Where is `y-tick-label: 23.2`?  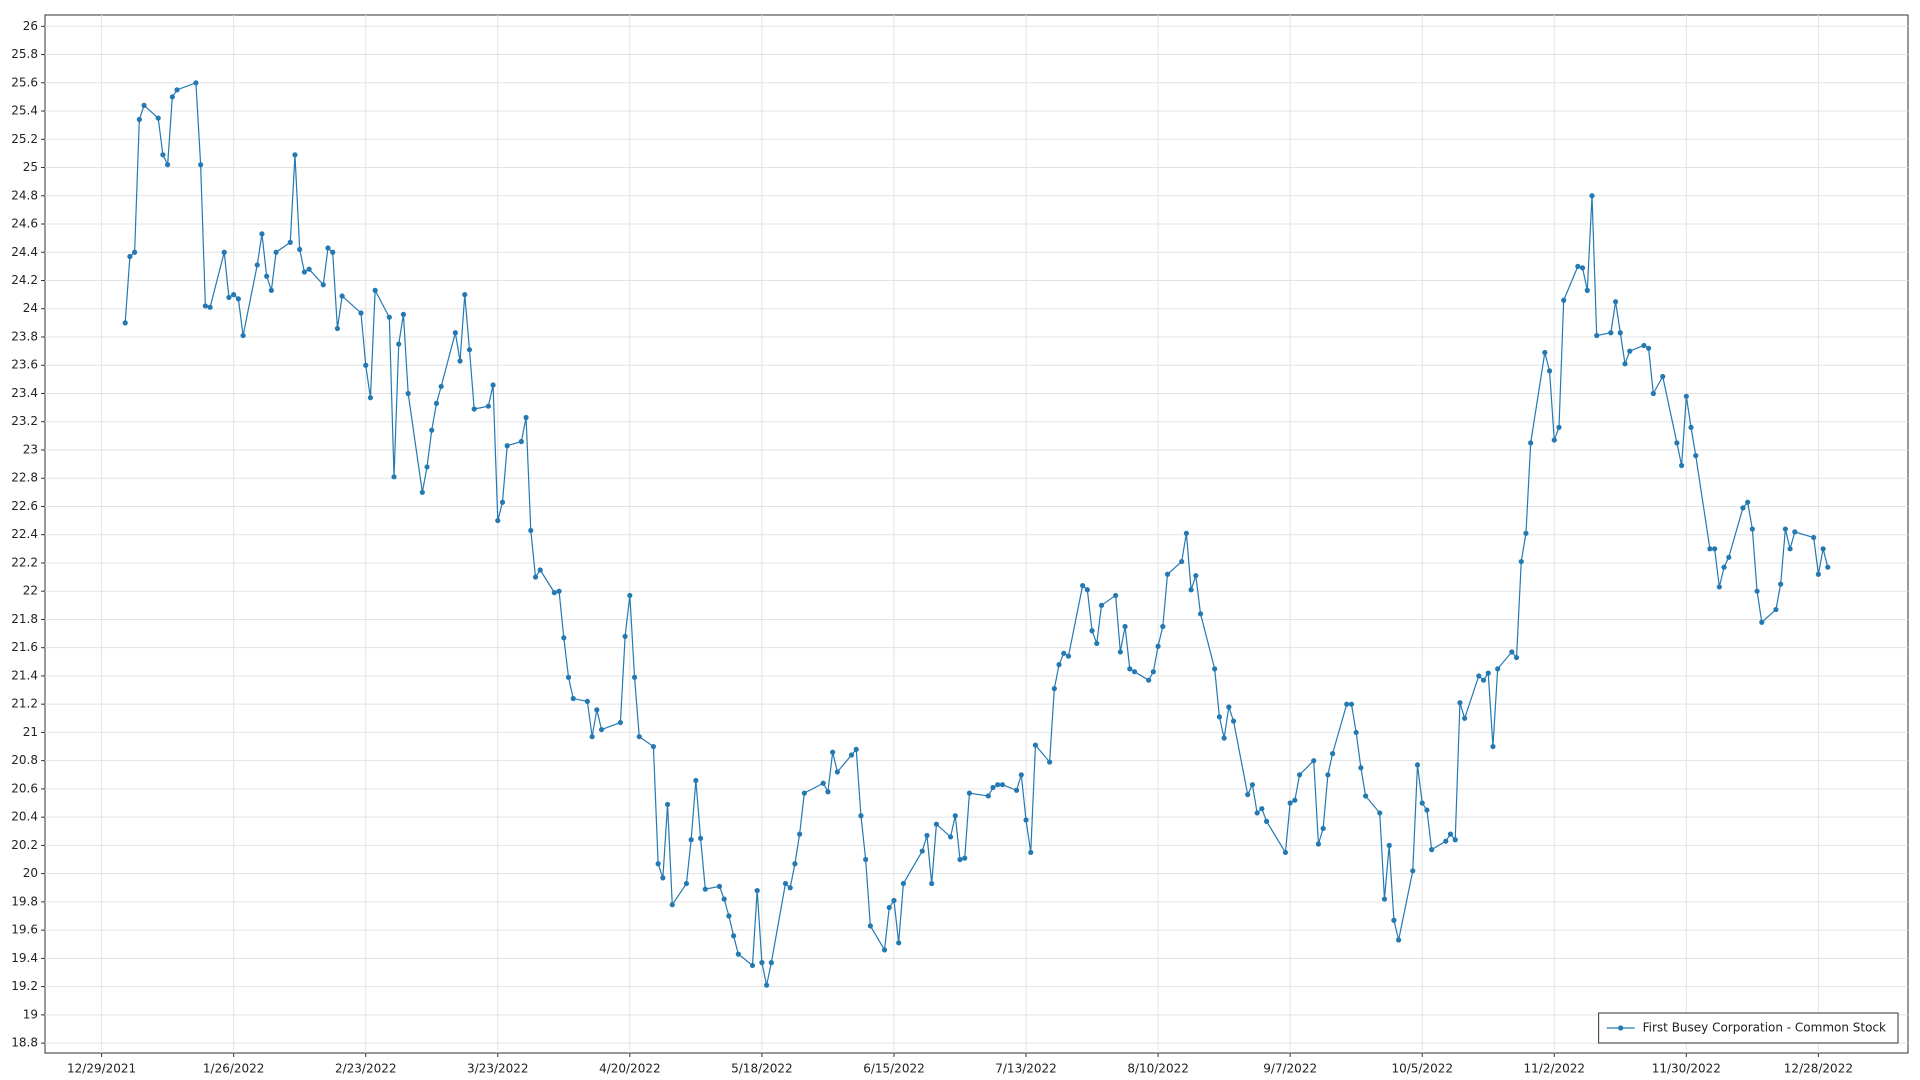 y-tick-label: 23.2 is located at coordinates (24, 421).